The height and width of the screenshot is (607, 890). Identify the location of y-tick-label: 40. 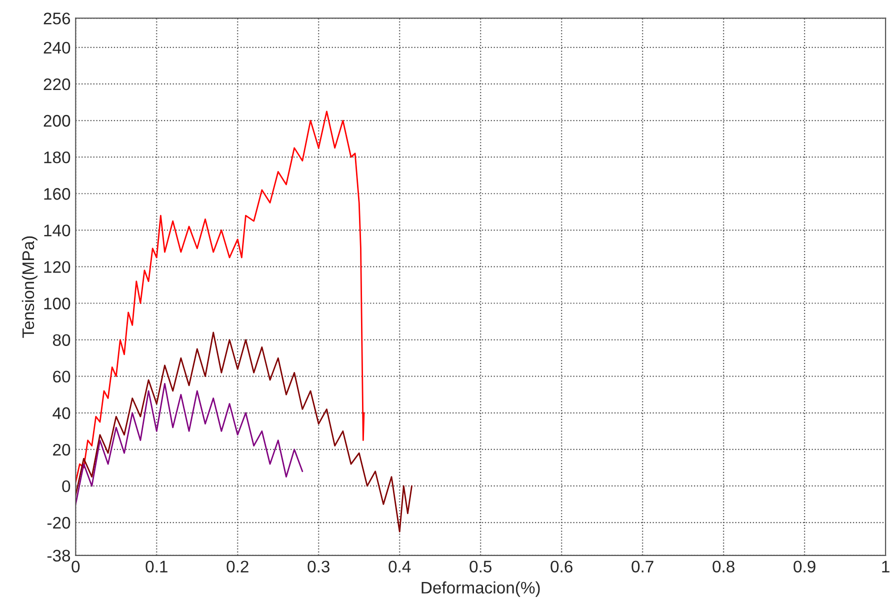
(61, 413).